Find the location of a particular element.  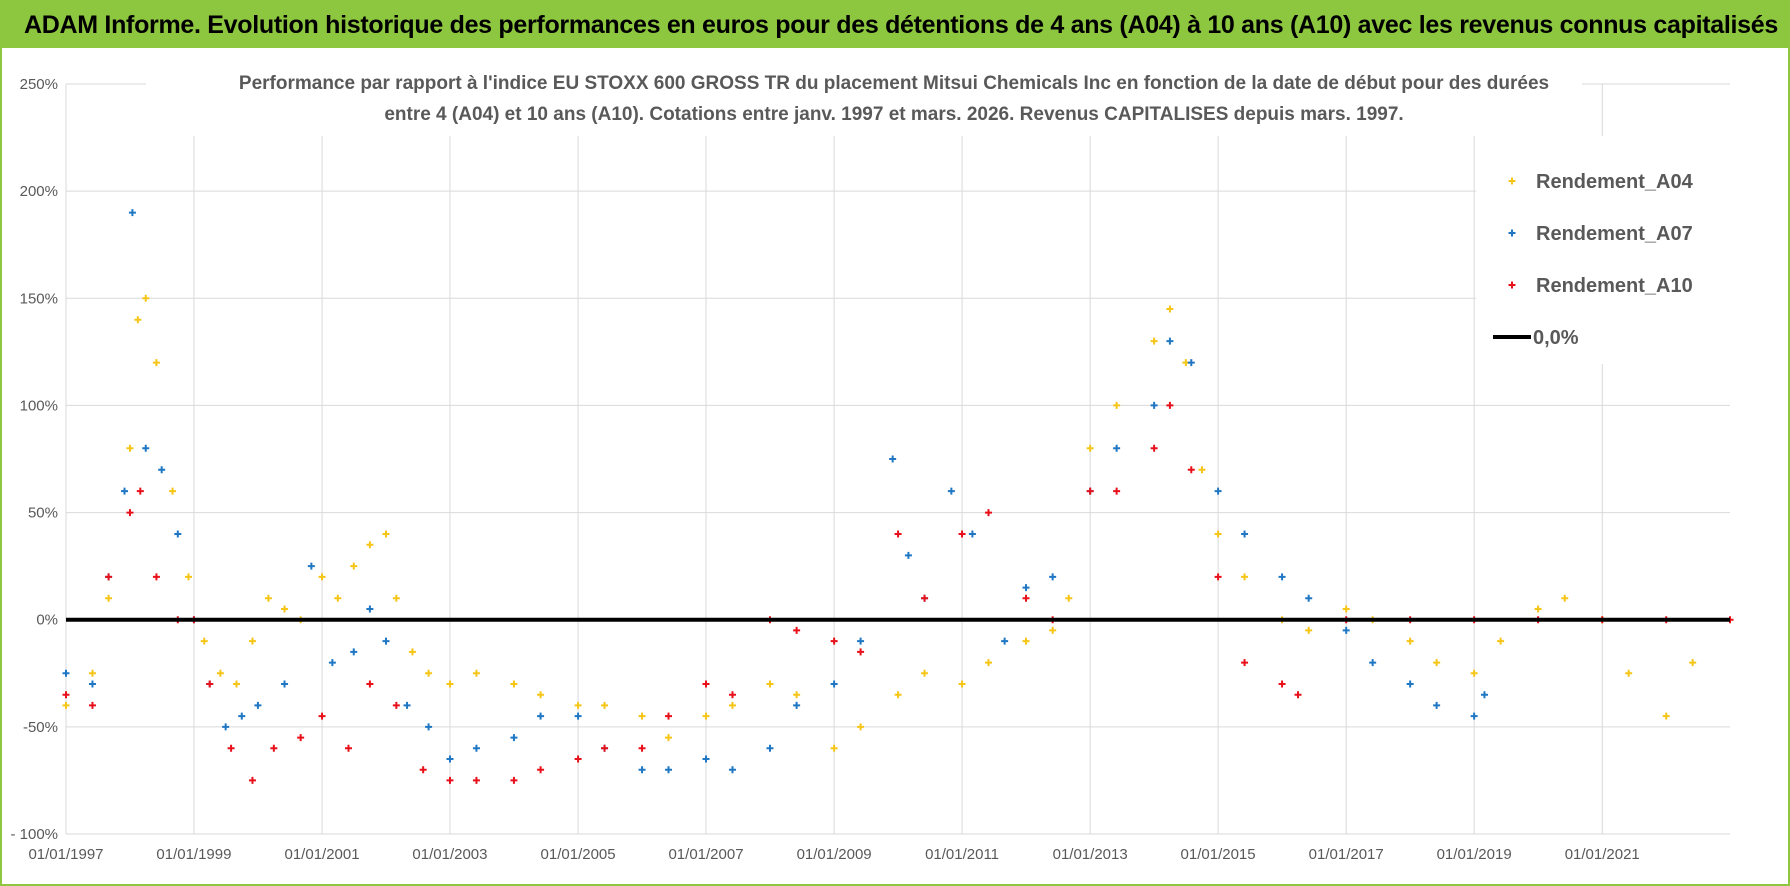

x-tick-label: 01/01/2017 is located at coordinates (1346, 854).